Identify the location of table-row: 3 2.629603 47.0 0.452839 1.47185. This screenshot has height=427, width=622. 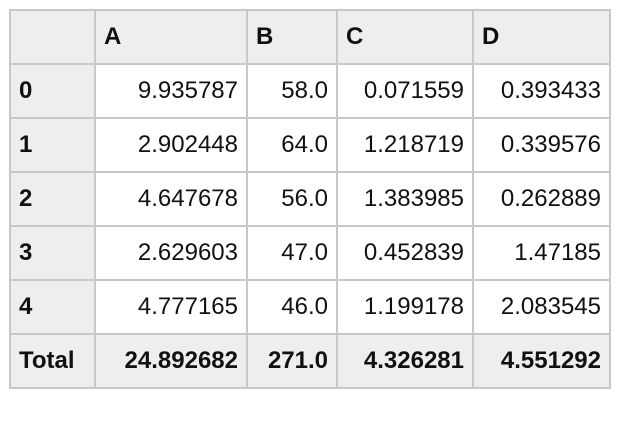
(310, 253).